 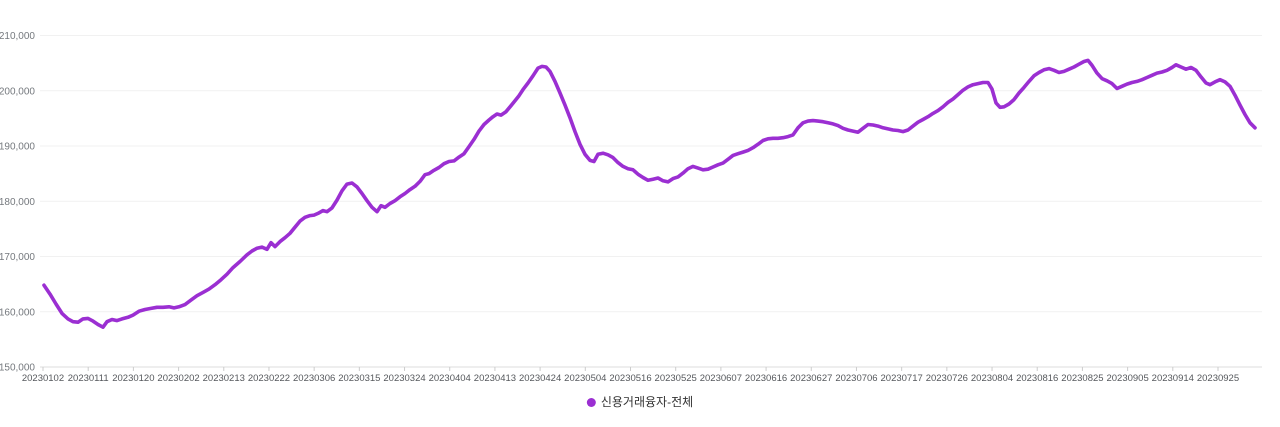 What do you see at coordinates (630, 378) in the screenshot?
I see `x-axis-tick-label: 20230516` at bounding box center [630, 378].